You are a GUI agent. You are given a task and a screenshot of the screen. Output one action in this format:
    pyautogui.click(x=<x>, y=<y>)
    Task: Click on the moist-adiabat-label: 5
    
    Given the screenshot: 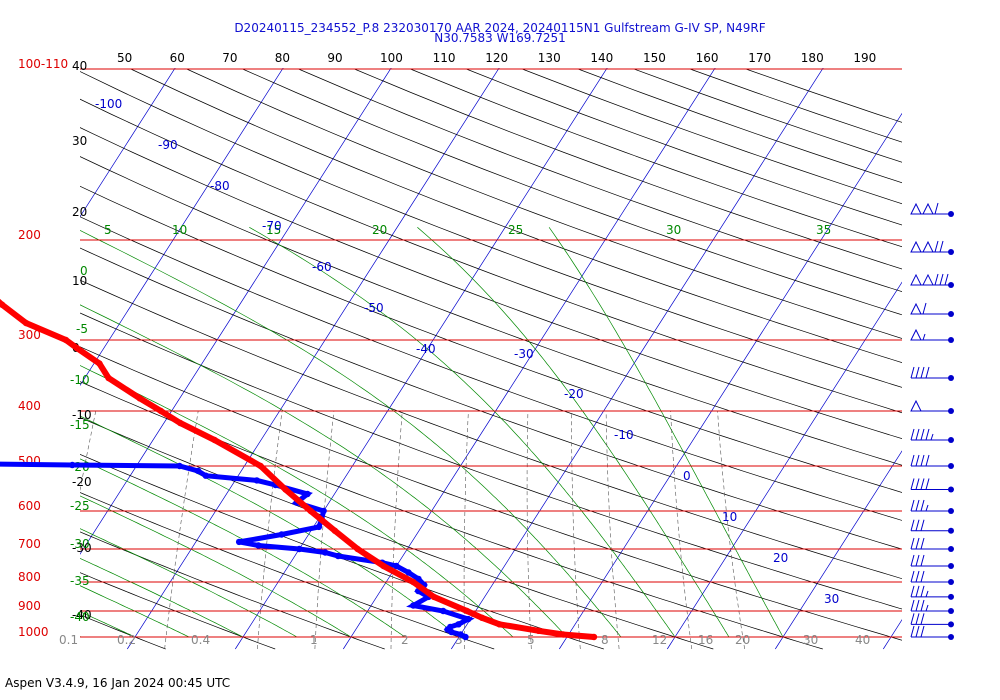 What is the action you would take?
    pyautogui.click(x=108, y=230)
    